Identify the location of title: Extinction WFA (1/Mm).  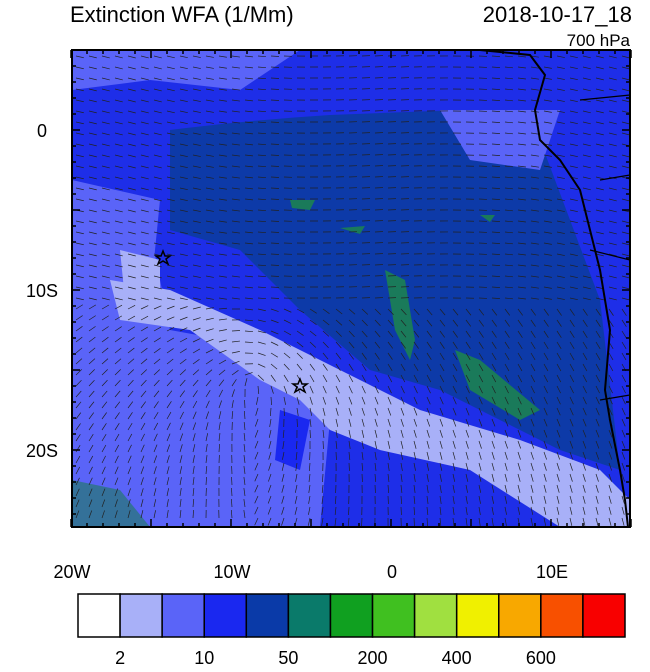
(182, 14).